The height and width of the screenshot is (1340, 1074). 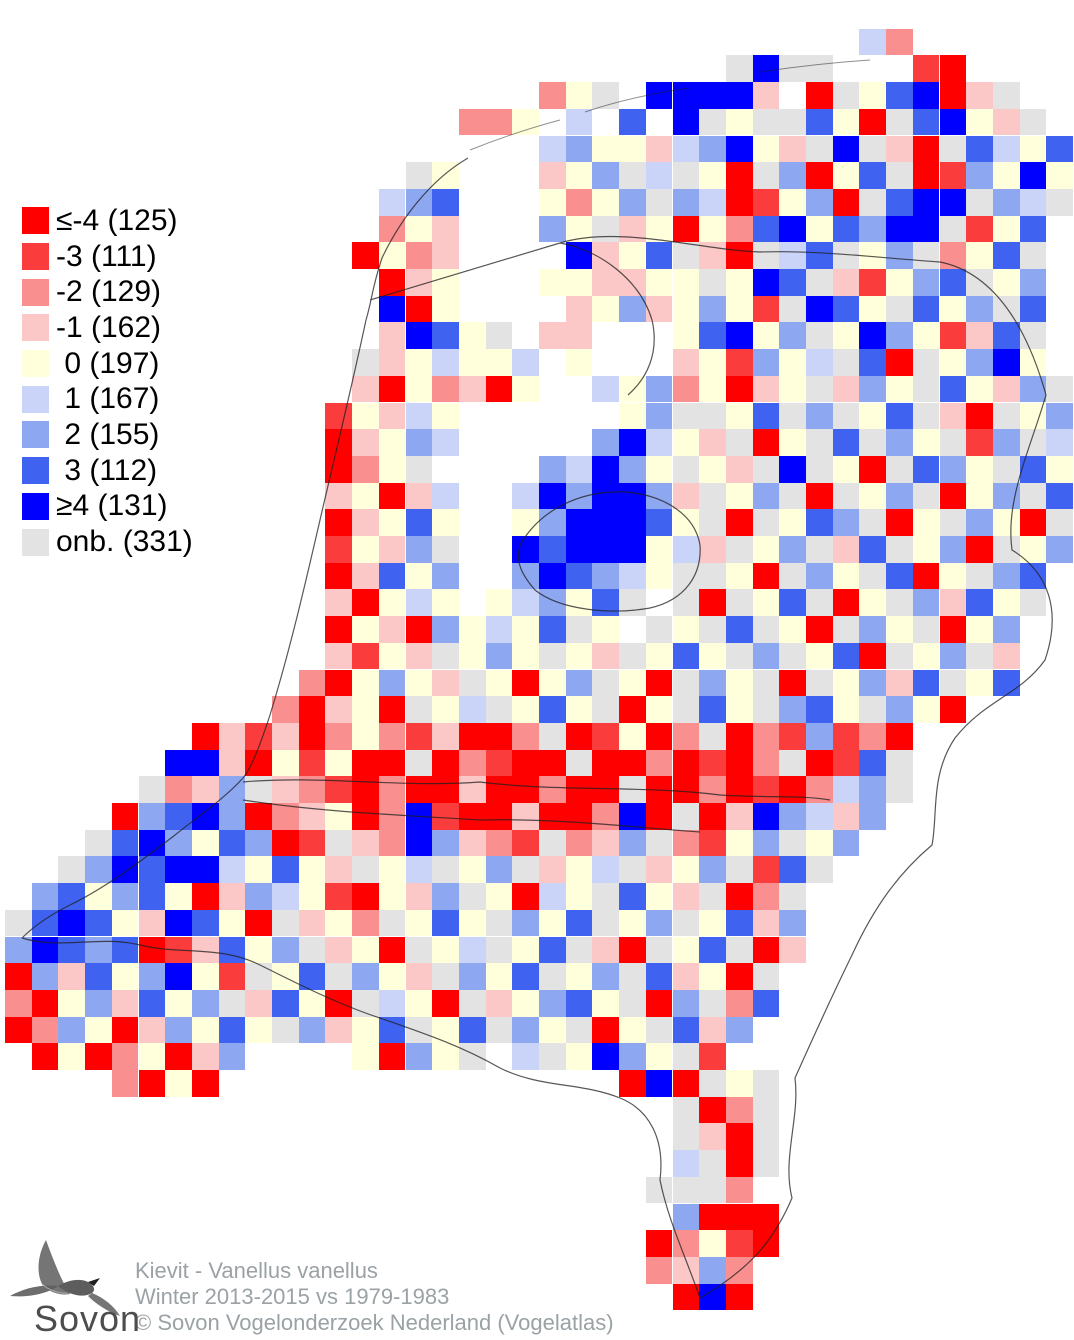 I want to click on legend-item: ≤-4 (125), so click(x=107, y=221).